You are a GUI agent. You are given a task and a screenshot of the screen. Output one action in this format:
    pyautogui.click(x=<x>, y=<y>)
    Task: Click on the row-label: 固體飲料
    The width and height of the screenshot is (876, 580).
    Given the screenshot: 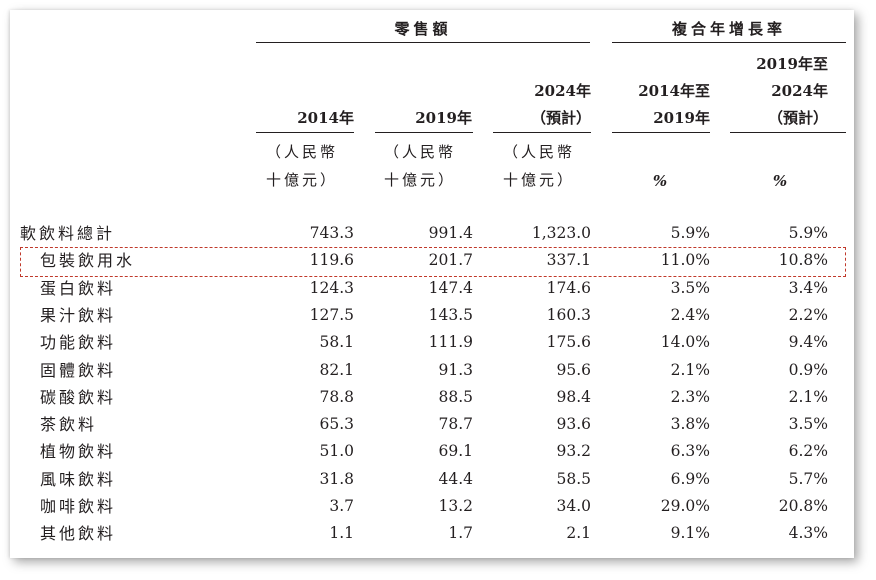 What is the action you would take?
    pyautogui.click(x=78, y=370)
    